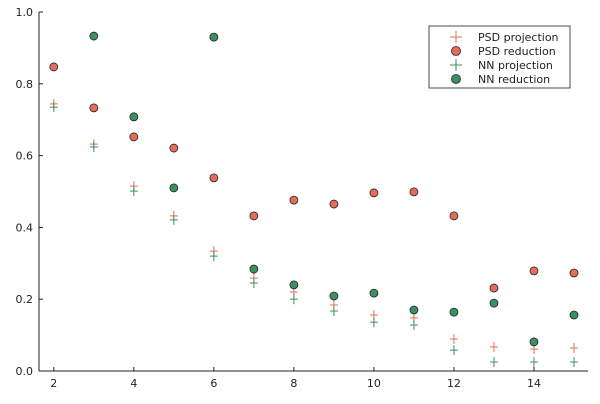 The height and width of the screenshot is (404, 600). Describe the element at coordinates (25, 84) in the screenshot. I see `y-tick-label: 0.8` at that location.